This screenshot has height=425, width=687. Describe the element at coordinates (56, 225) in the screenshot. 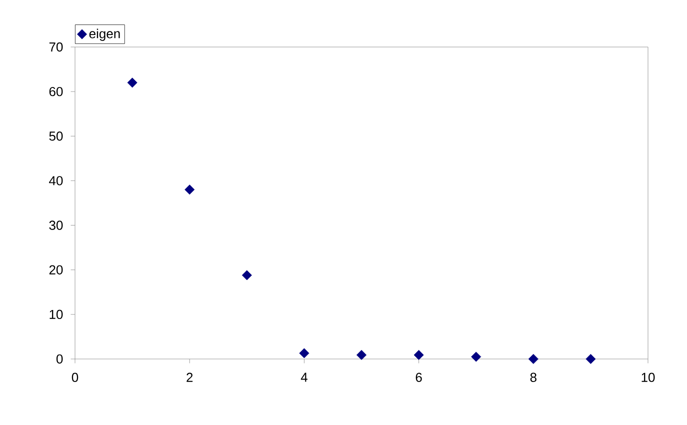

I see `y-tick-label: 30` at that location.